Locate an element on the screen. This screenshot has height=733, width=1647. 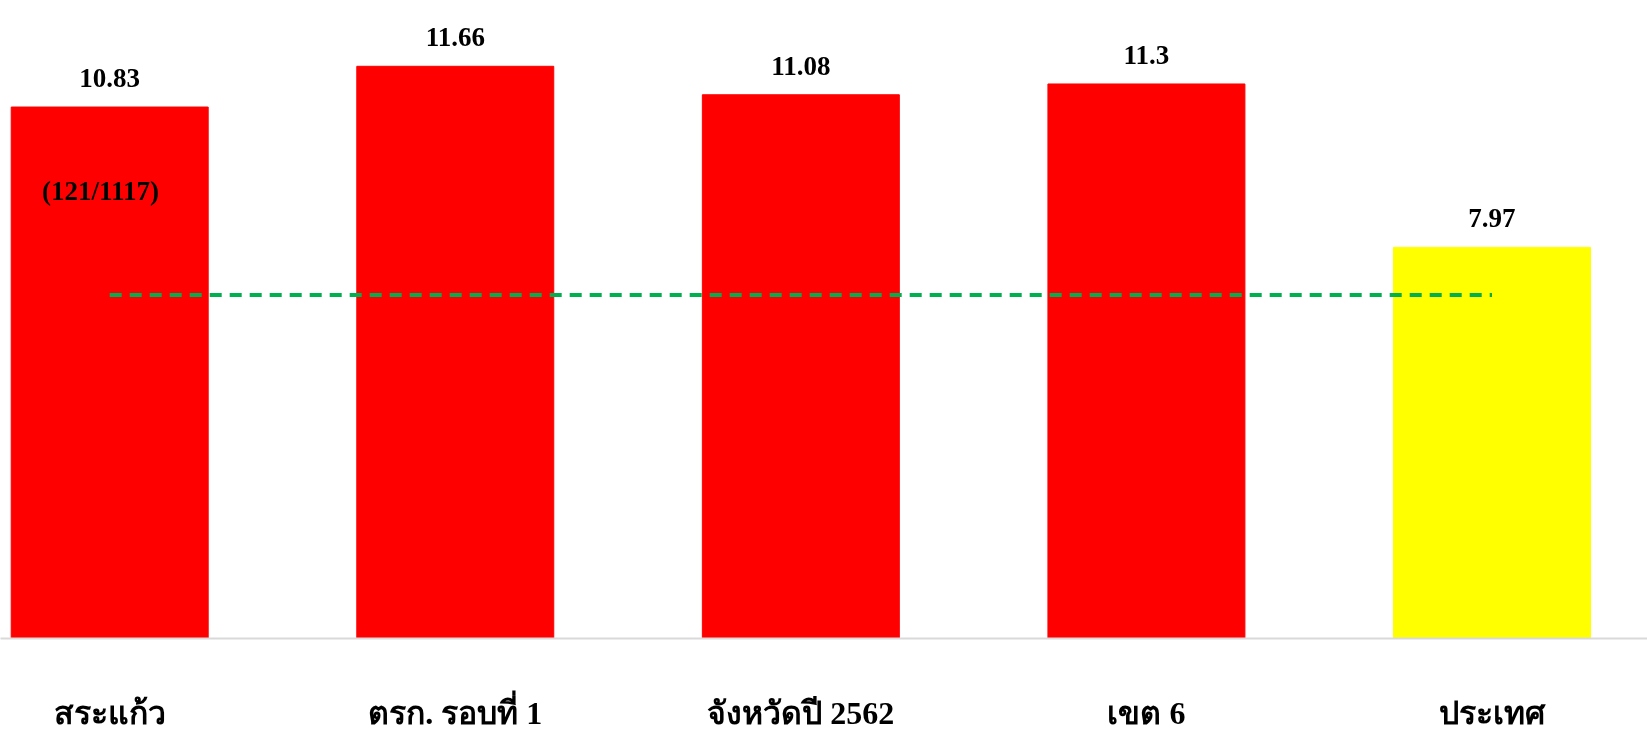
data-label: 10.83 is located at coordinates (110, 78).